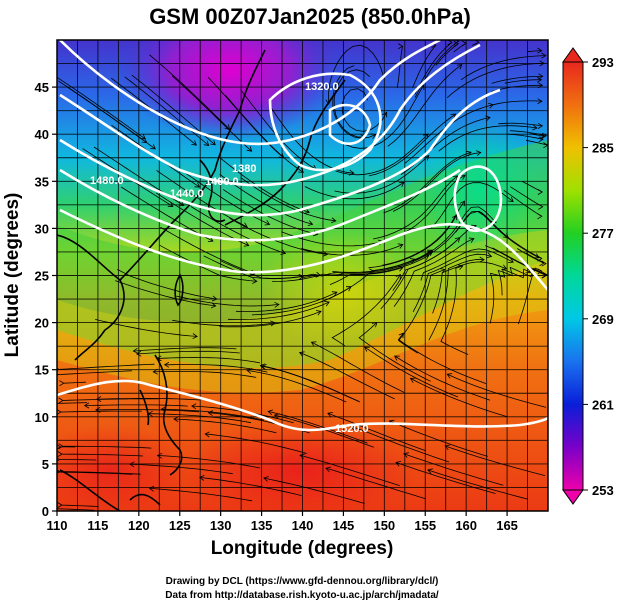 This screenshot has height=605, width=619. What do you see at coordinates (139, 525) in the screenshot?
I see `x-tick-label: 120` at bounding box center [139, 525].